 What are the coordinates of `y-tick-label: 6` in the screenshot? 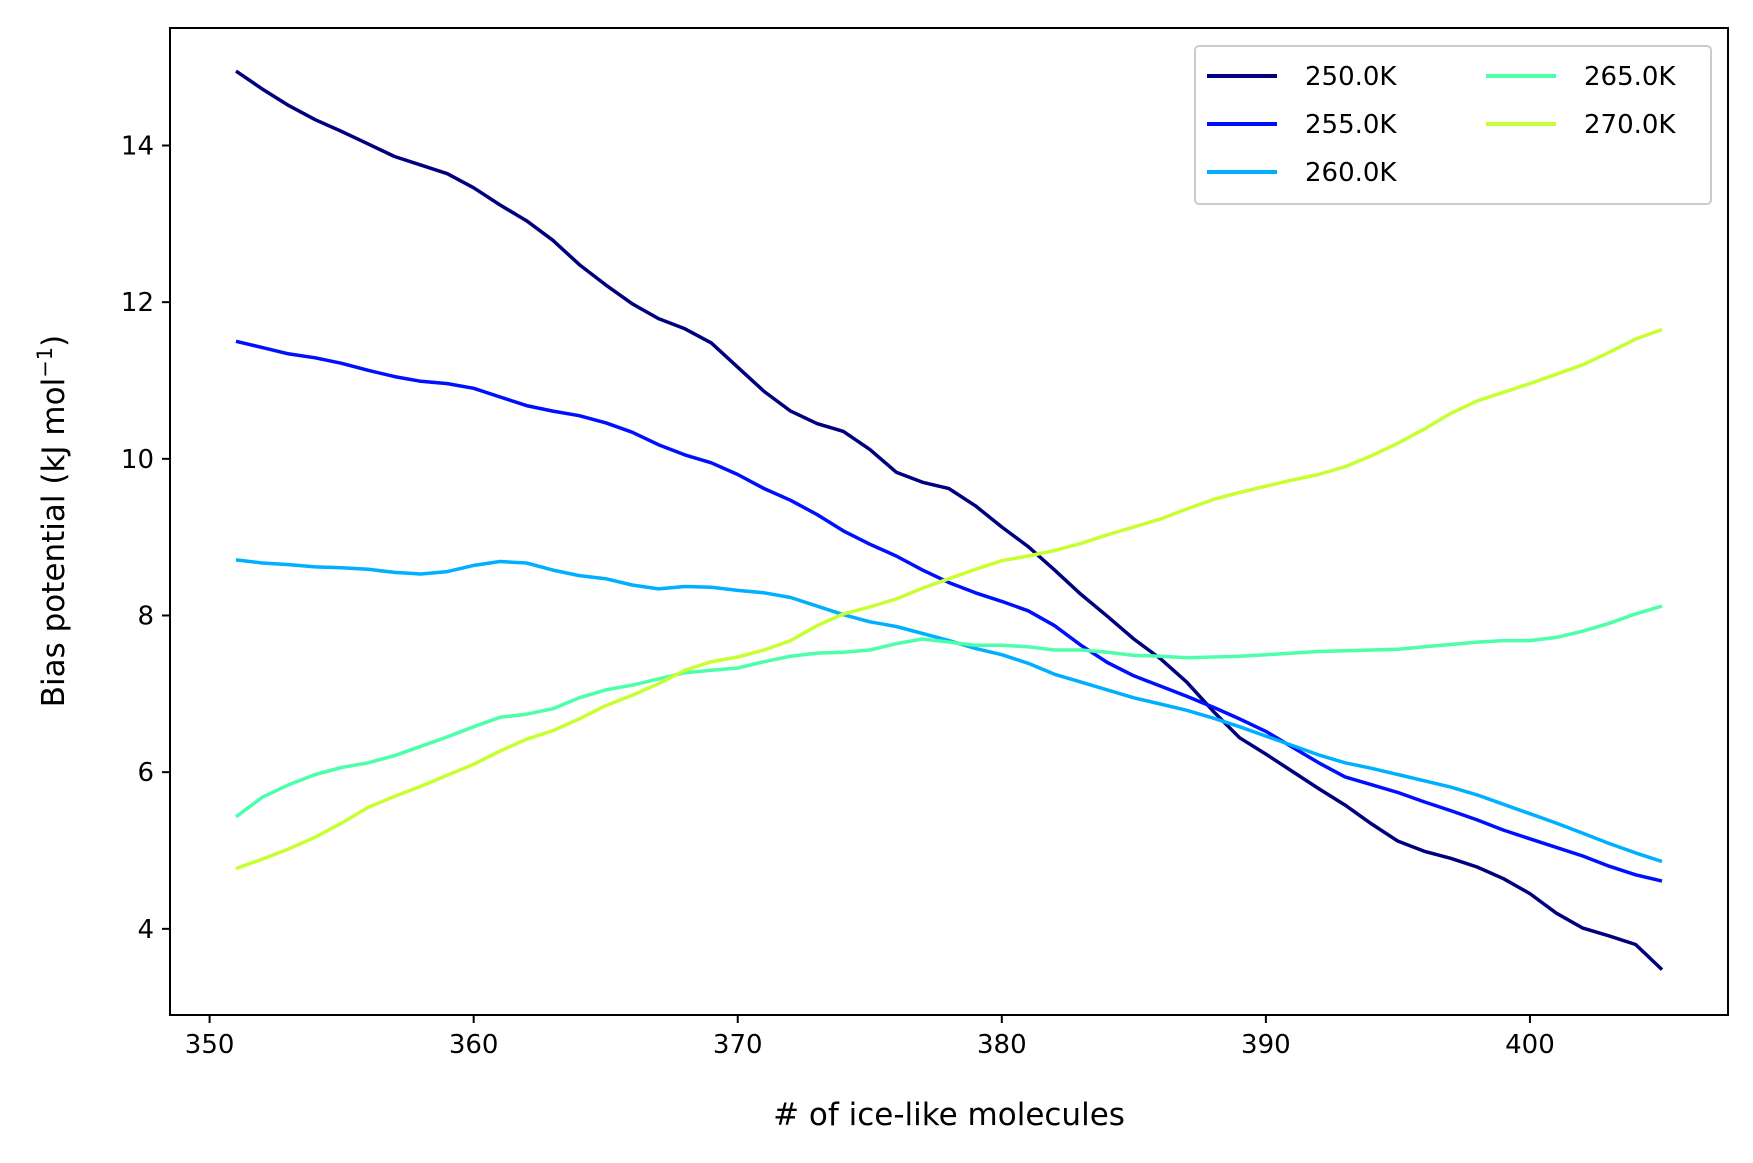 It's located at (145, 773).